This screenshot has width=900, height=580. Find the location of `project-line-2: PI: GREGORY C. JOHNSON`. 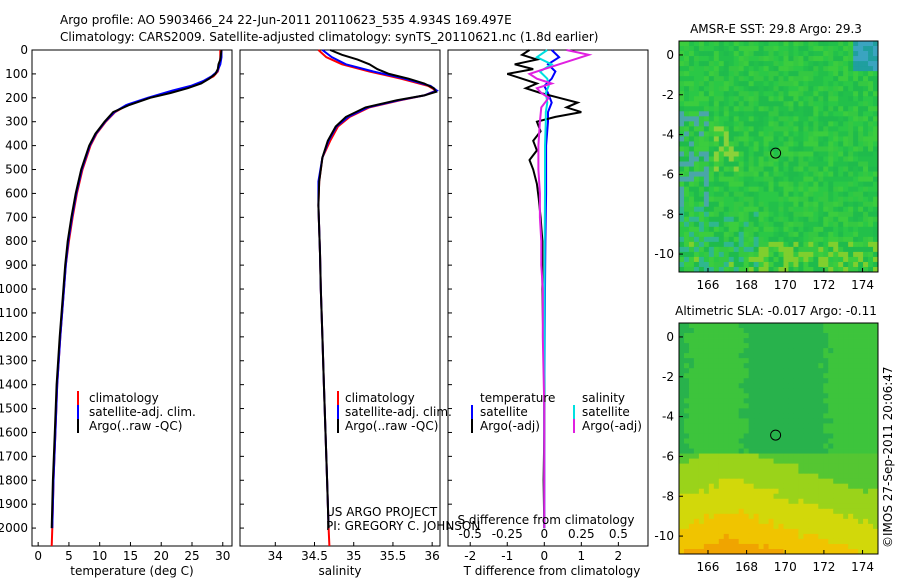

project-line-2: PI: GREGORY C. JOHNSON is located at coordinates (403, 526).